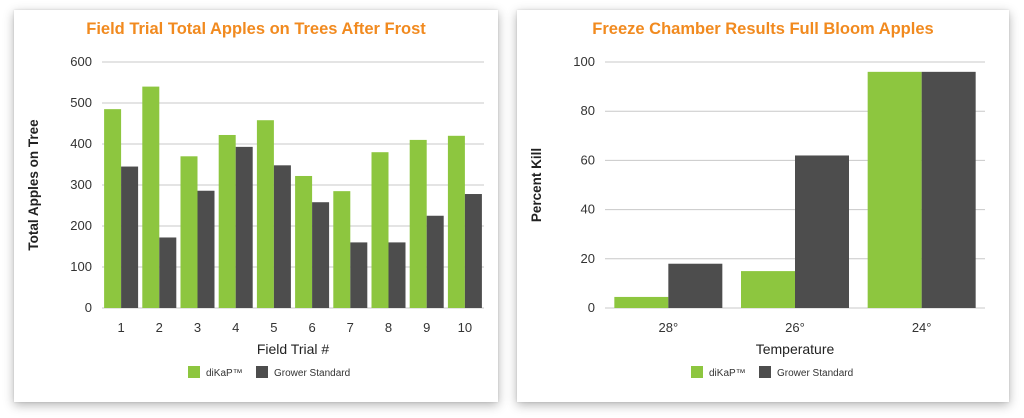 The height and width of the screenshot is (418, 1024). What do you see at coordinates (588, 258) in the screenshot?
I see `y-tick-label: 20` at bounding box center [588, 258].